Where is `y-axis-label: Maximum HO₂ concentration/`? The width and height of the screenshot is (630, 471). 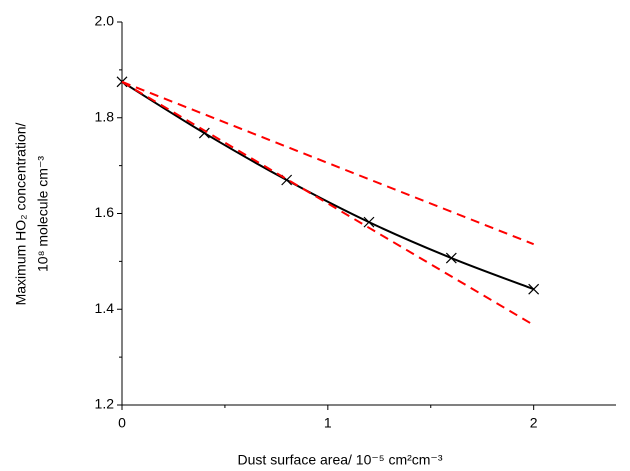
y-axis-label: Maximum HO₂ concentration/ is located at coordinates (21, 213).